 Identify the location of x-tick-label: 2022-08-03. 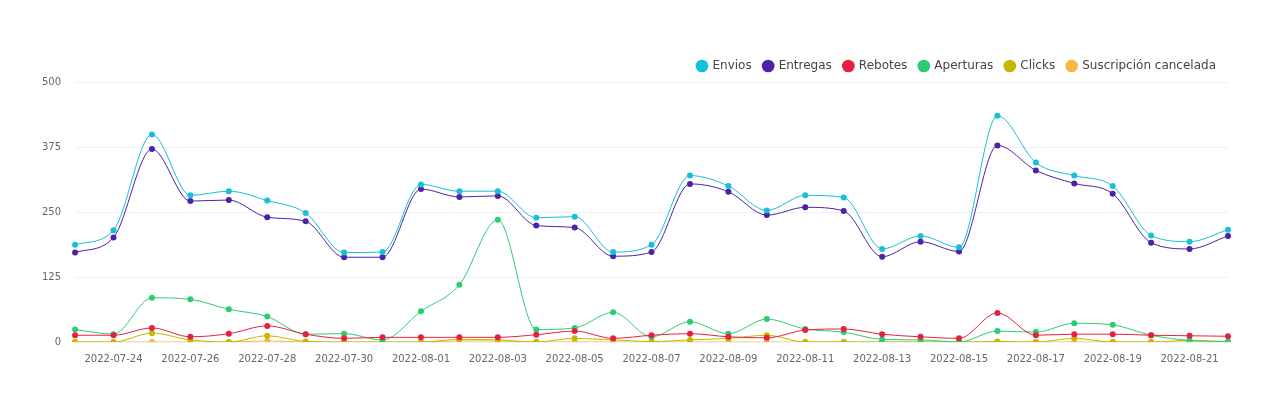
(497, 358).